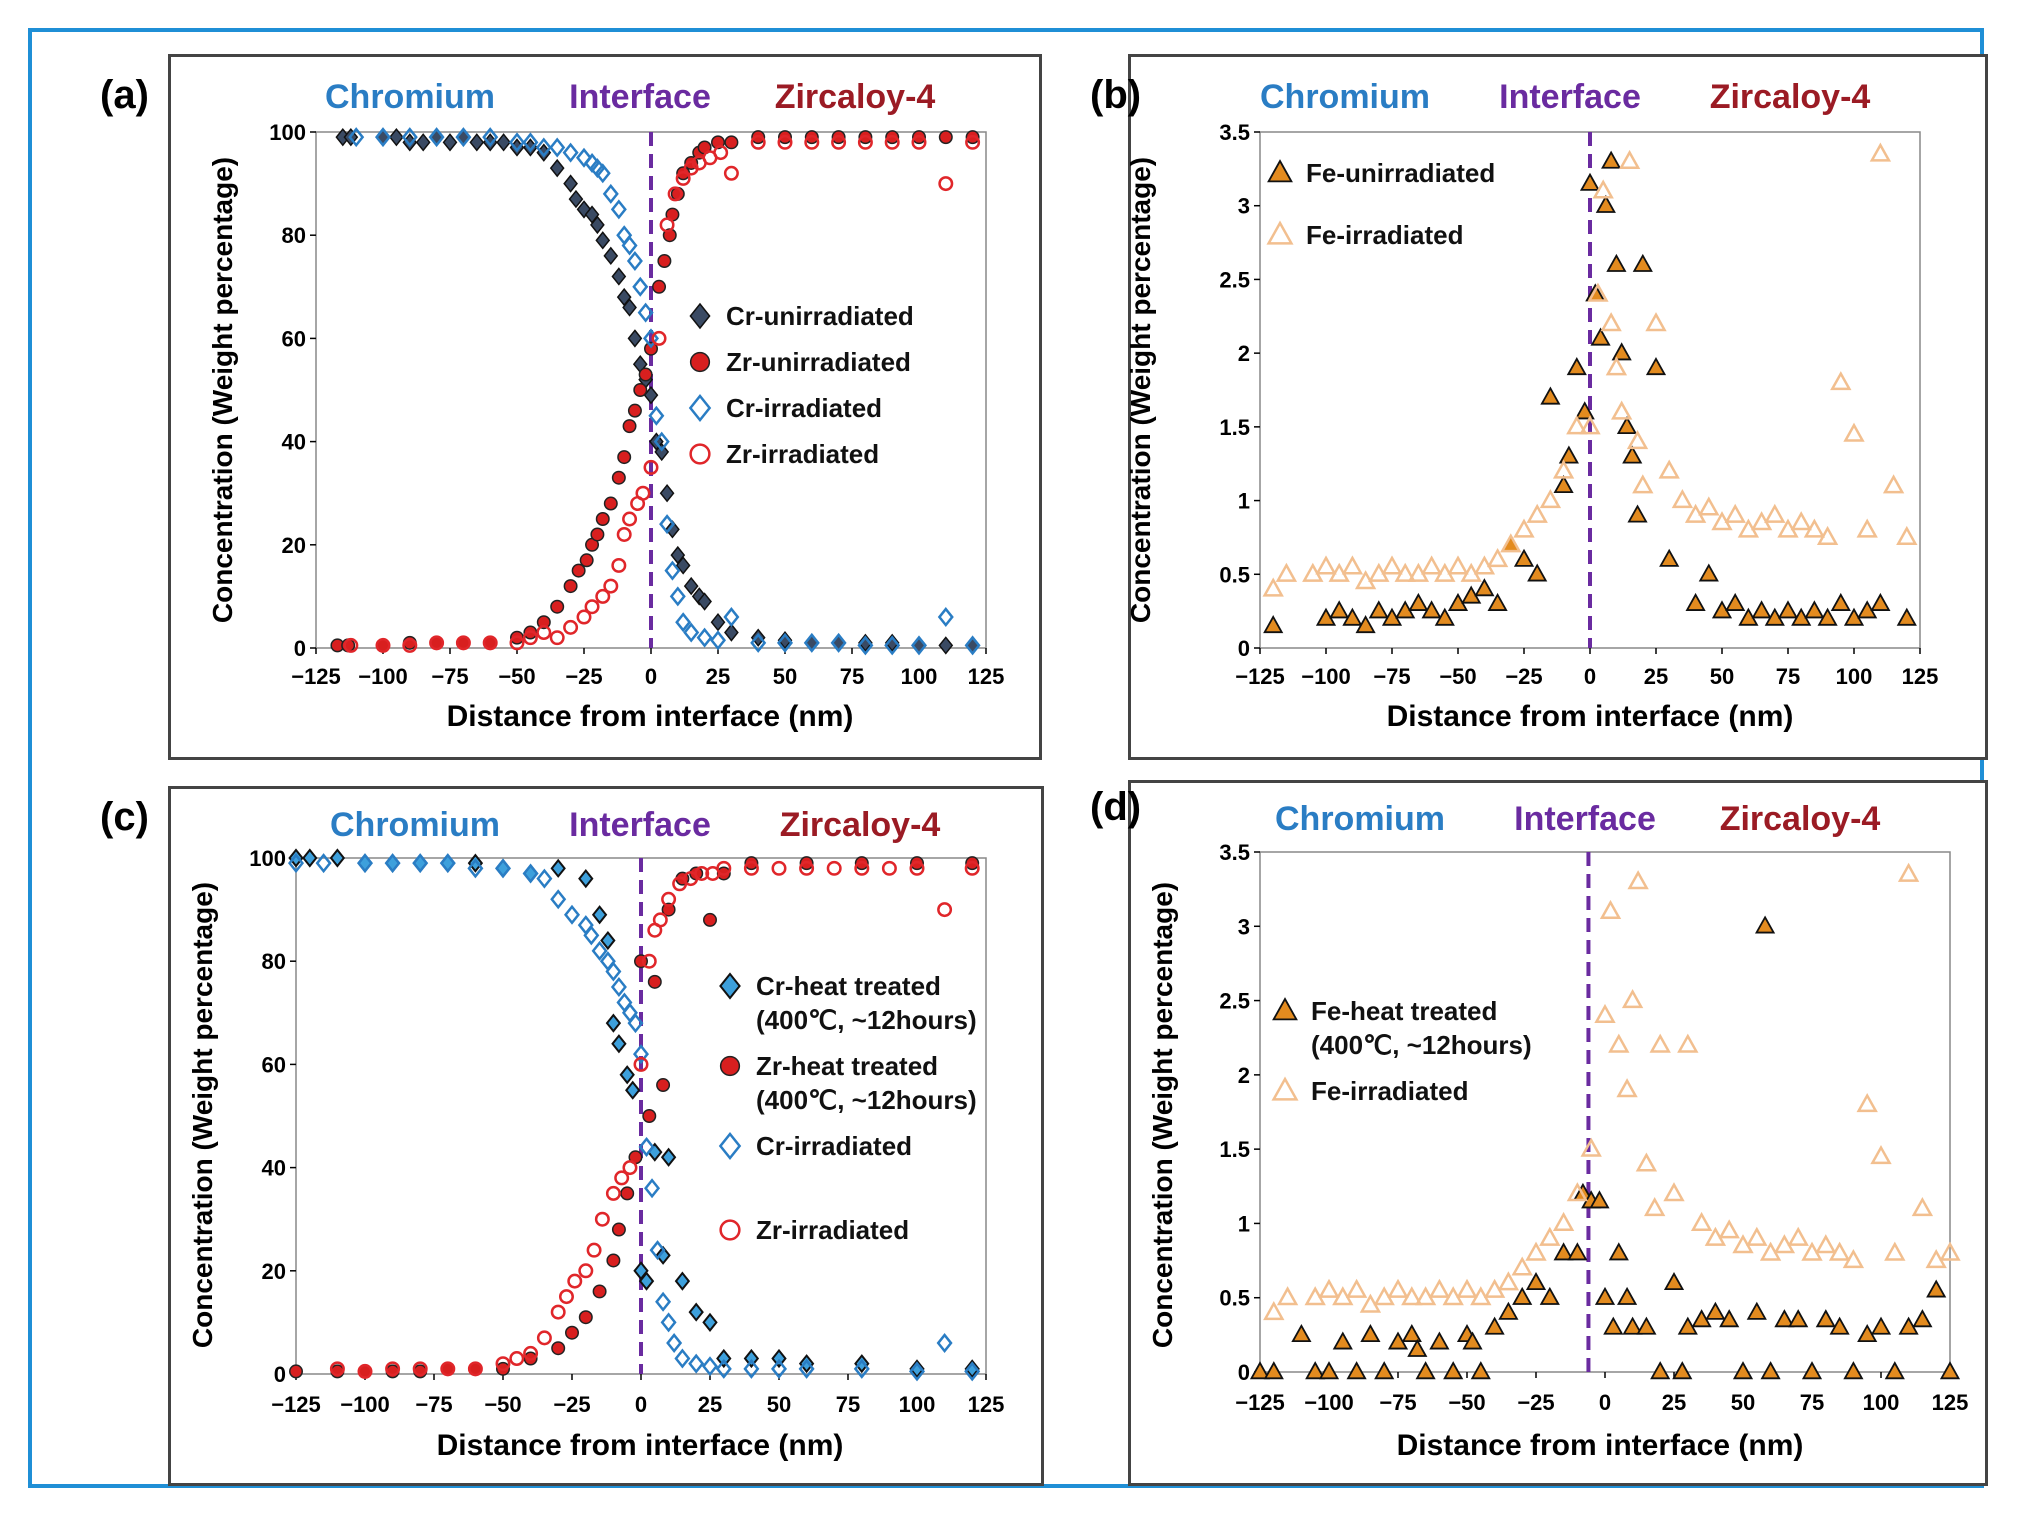 The image size is (2034, 1520). I want to click on legend-label: Cr-irradiated, so click(834, 1146).